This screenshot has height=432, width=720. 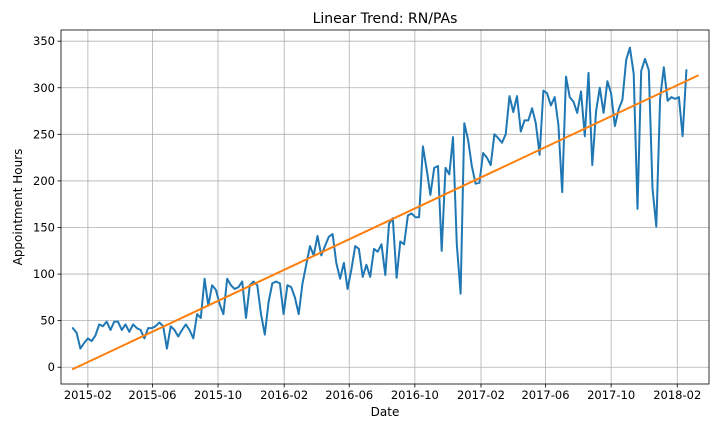 What do you see at coordinates (677, 395) in the screenshot?
I see `x-tick-label: 2018-02` at bounding box center [677, 395].